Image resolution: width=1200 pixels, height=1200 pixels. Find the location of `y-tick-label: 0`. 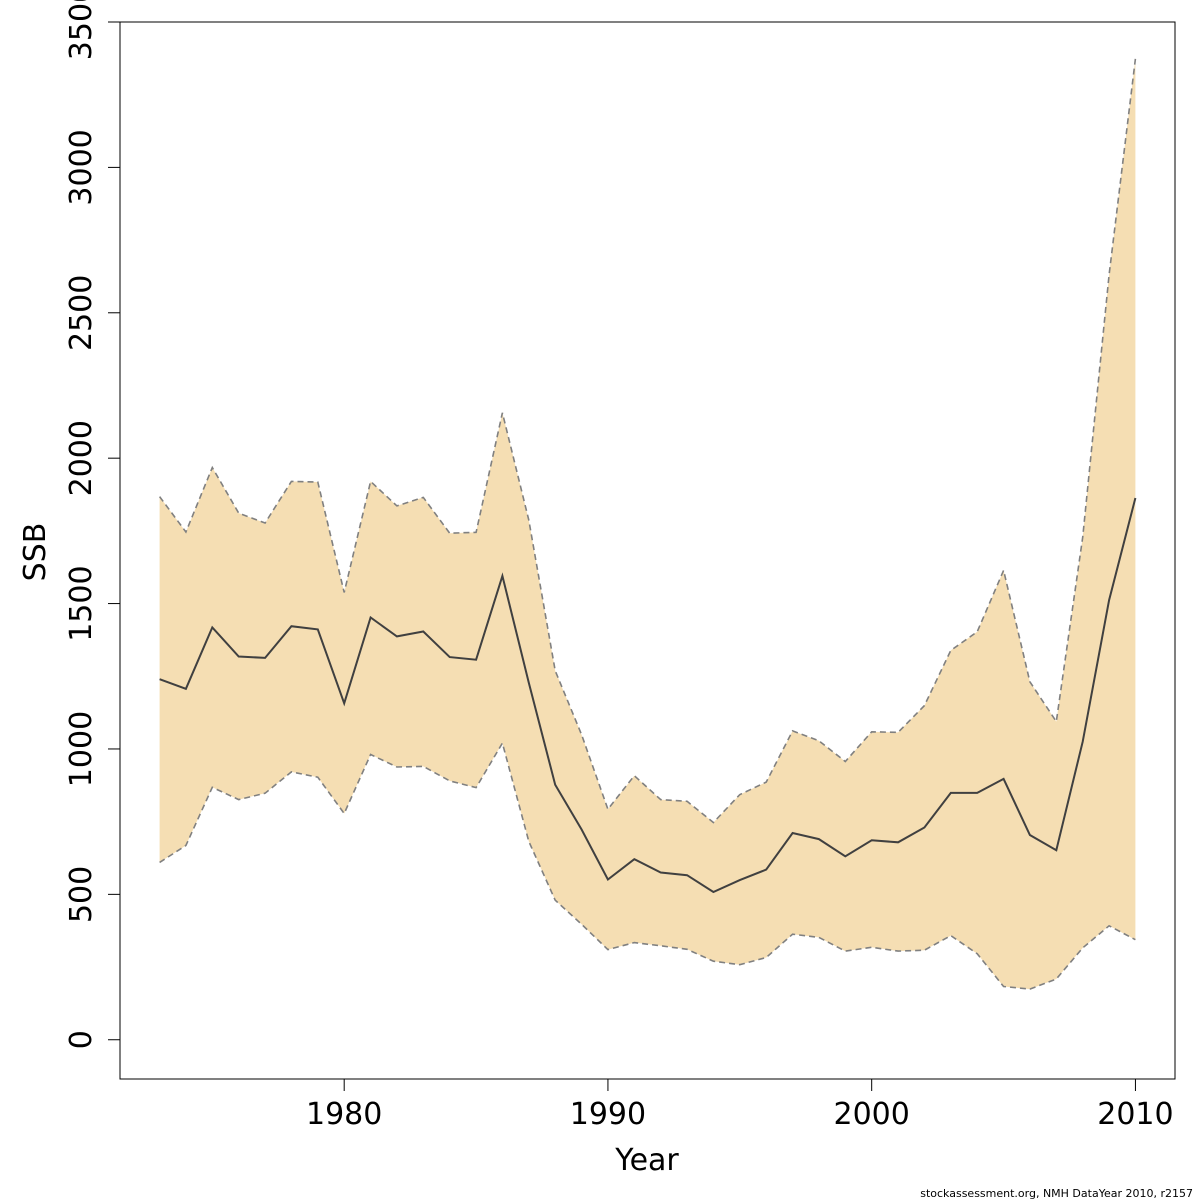

y-tick-label: 0 is located at coordinates (81, 1039).